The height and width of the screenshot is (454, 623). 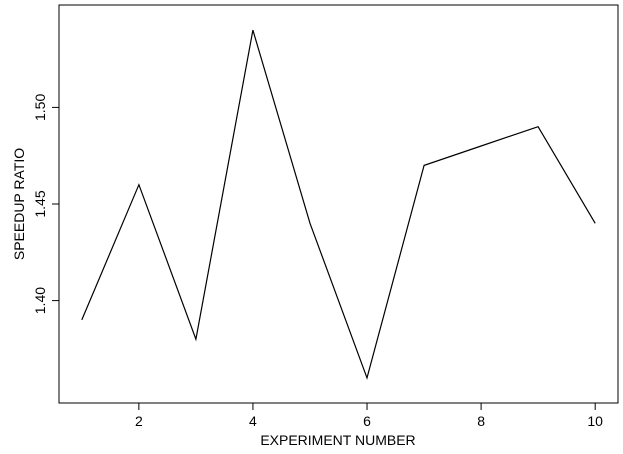 I want to click on x-axis-ticks: 2 4 6 8 10, so click(x=369, y=416).